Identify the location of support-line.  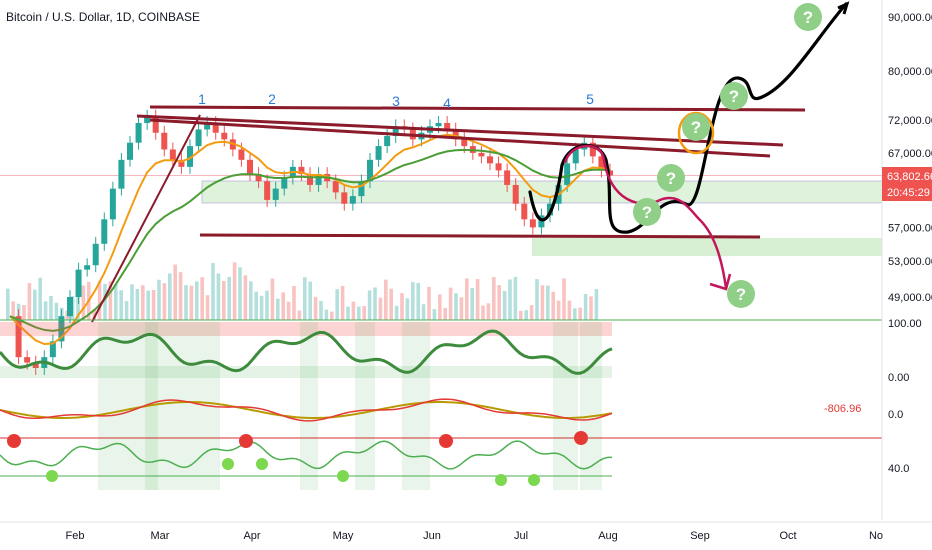
(480, 236).